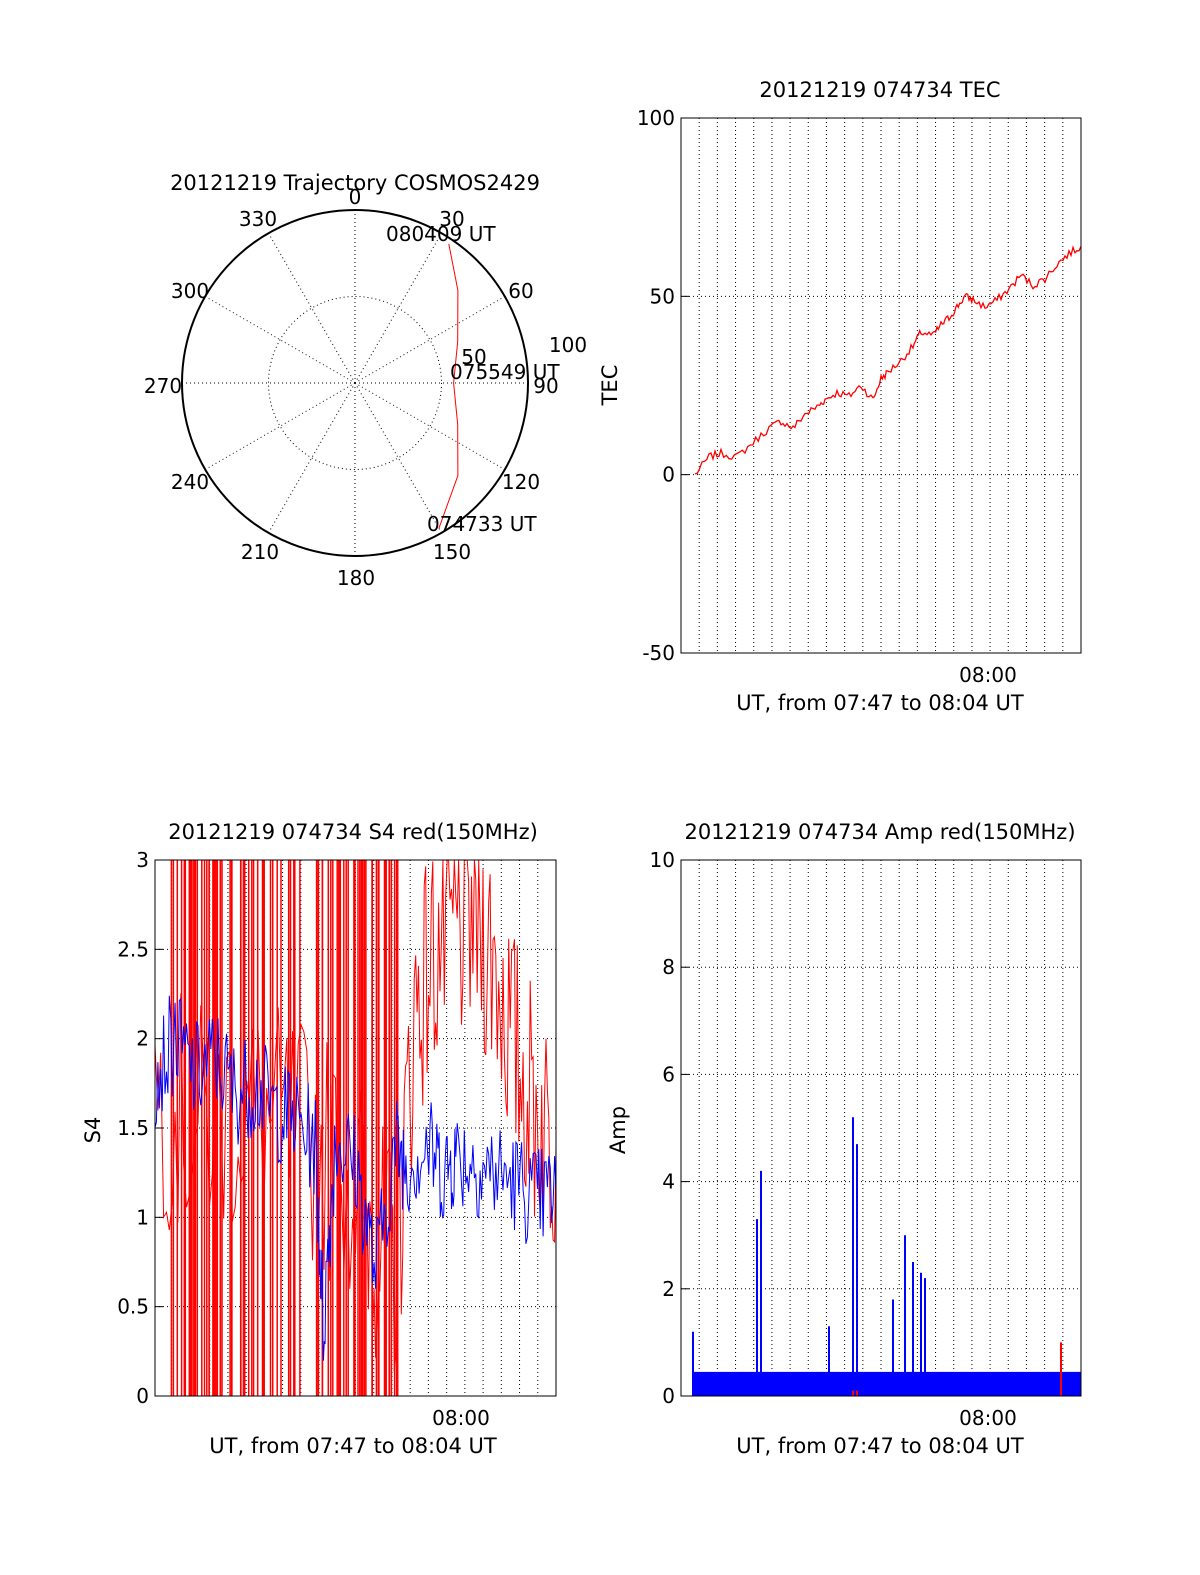 This screenshot has width=1200, height=1575. What do you see at coordinates (988, 675) in the screenshot?
I see `tec-x-tick-label: 08:00` at bounding box center [988, 675].